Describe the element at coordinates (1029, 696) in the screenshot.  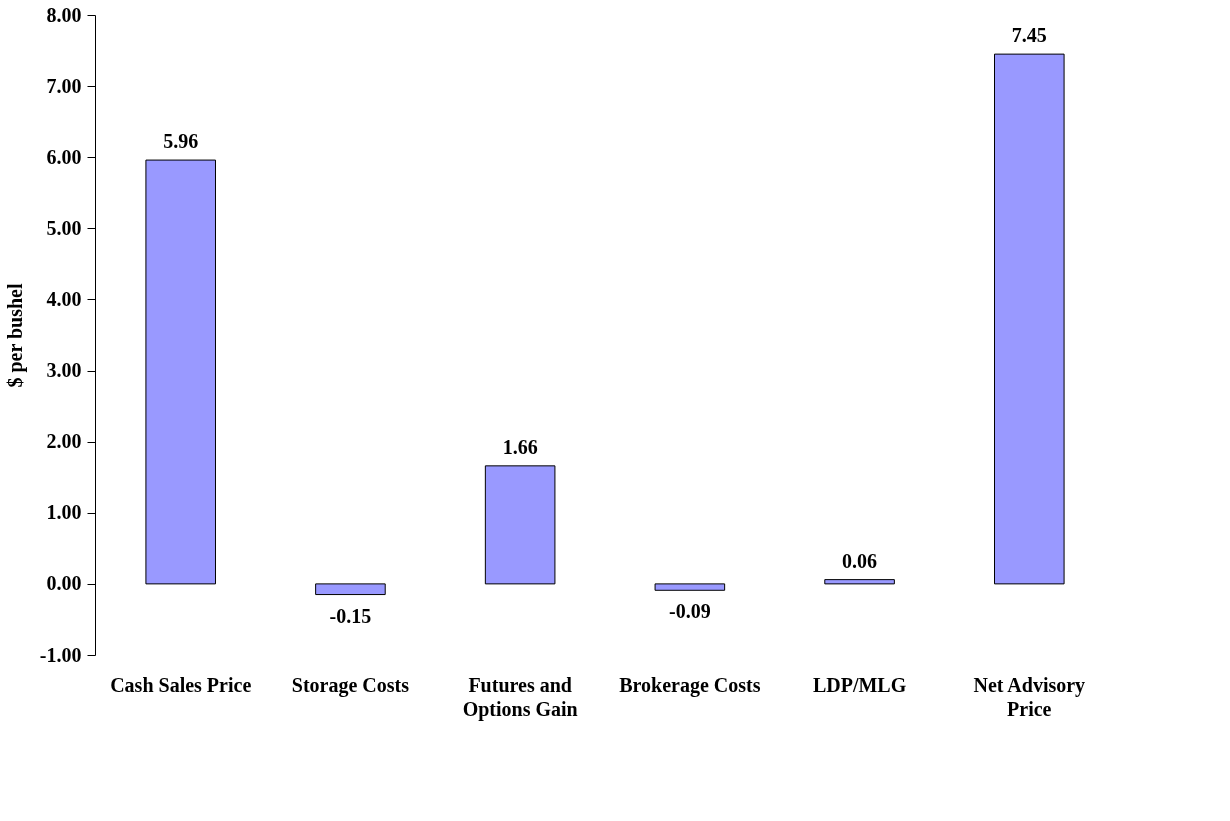
I see `x-tick-label: Net Advisory Price` at that location.